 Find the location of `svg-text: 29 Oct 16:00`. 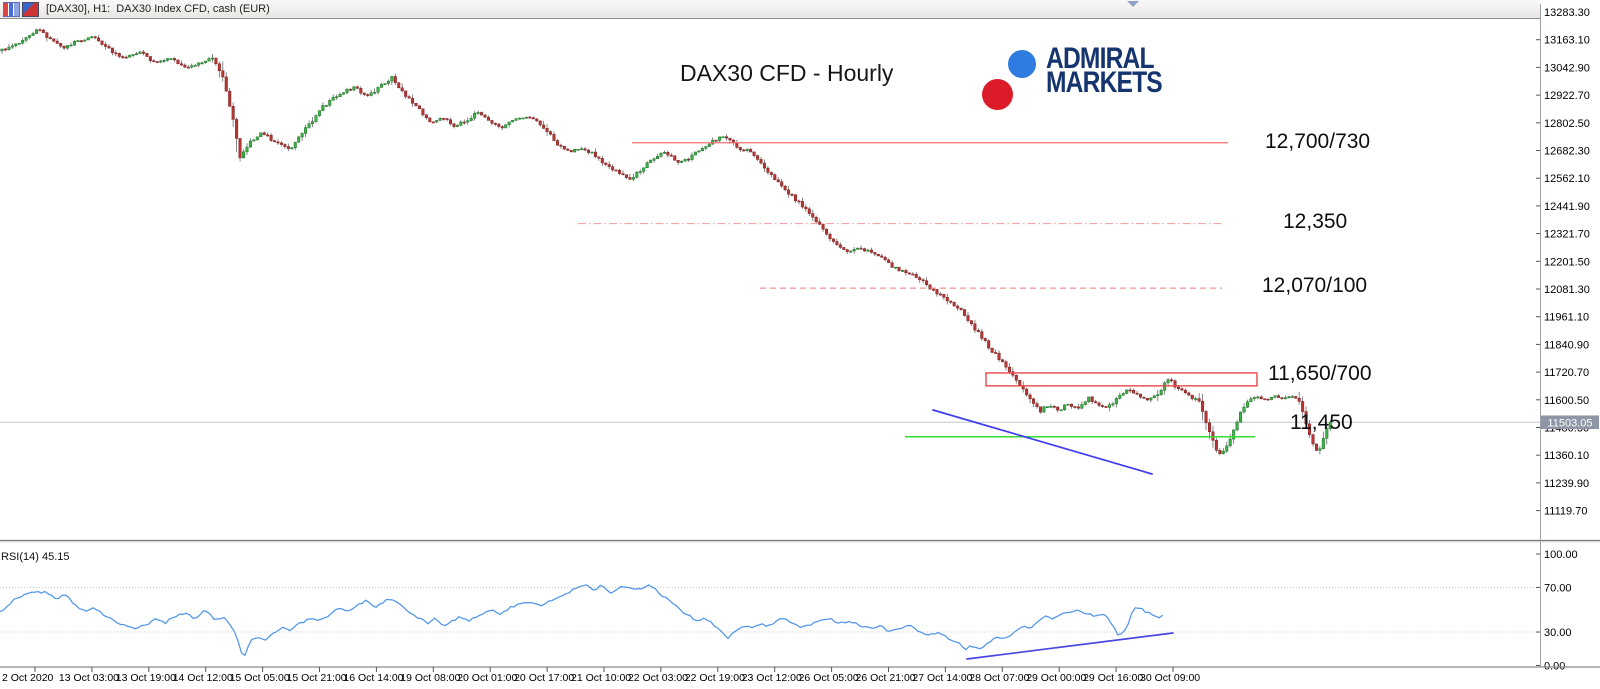

svg-text: 29 Oct 16:00 is located at coordinates (1113, 678).